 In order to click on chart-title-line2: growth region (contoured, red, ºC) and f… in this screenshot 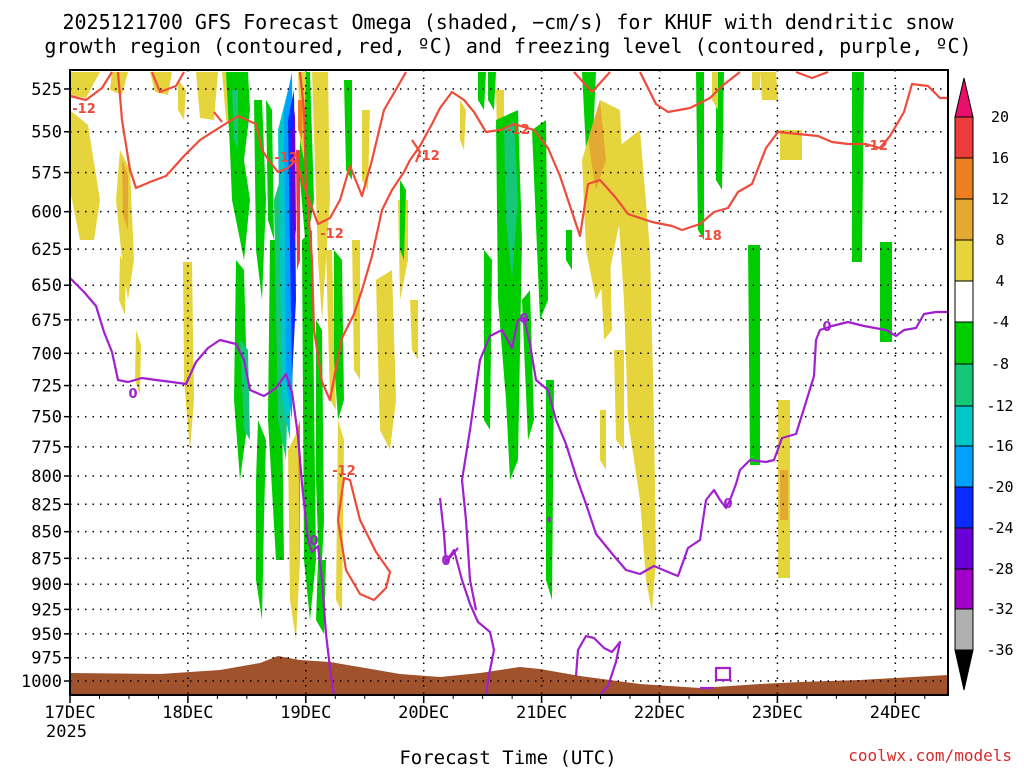, I will do `click(507, 46)`.